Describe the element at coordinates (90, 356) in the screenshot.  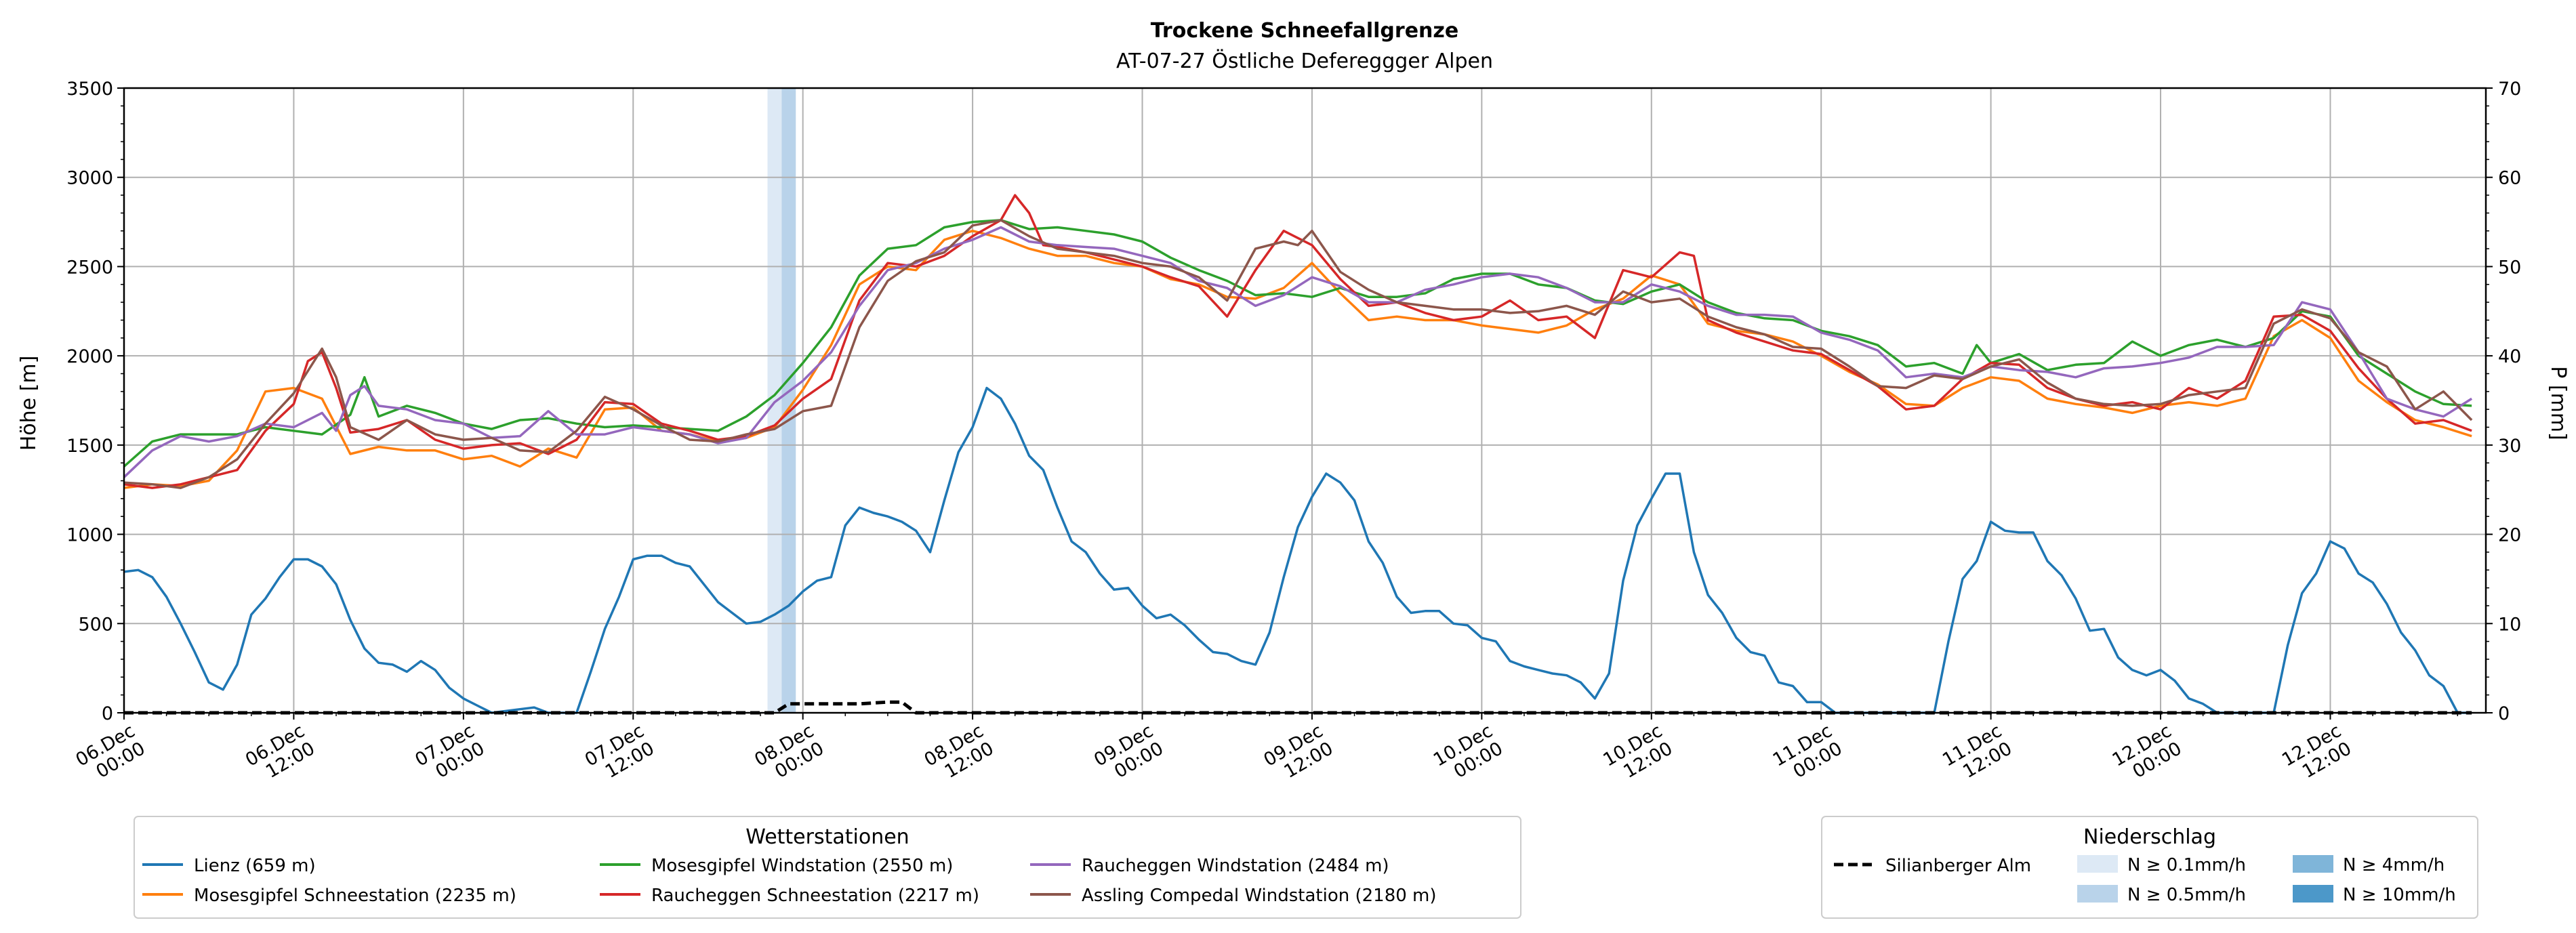
I see `y-tick-label-left: 2000` at that location.